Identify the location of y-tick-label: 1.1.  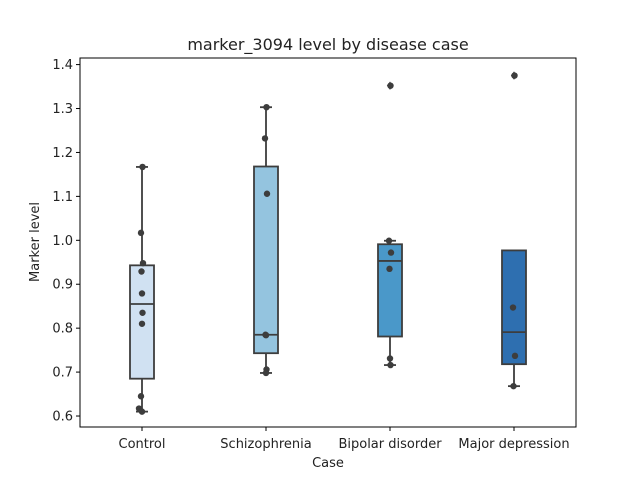
(62, 197).